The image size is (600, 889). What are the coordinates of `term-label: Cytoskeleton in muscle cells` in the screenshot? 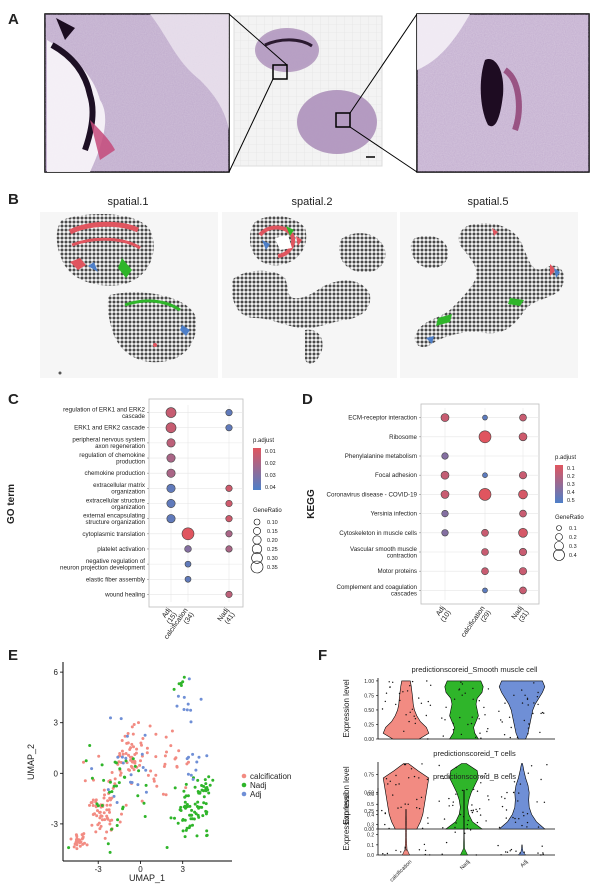 It's located at (378, 533).